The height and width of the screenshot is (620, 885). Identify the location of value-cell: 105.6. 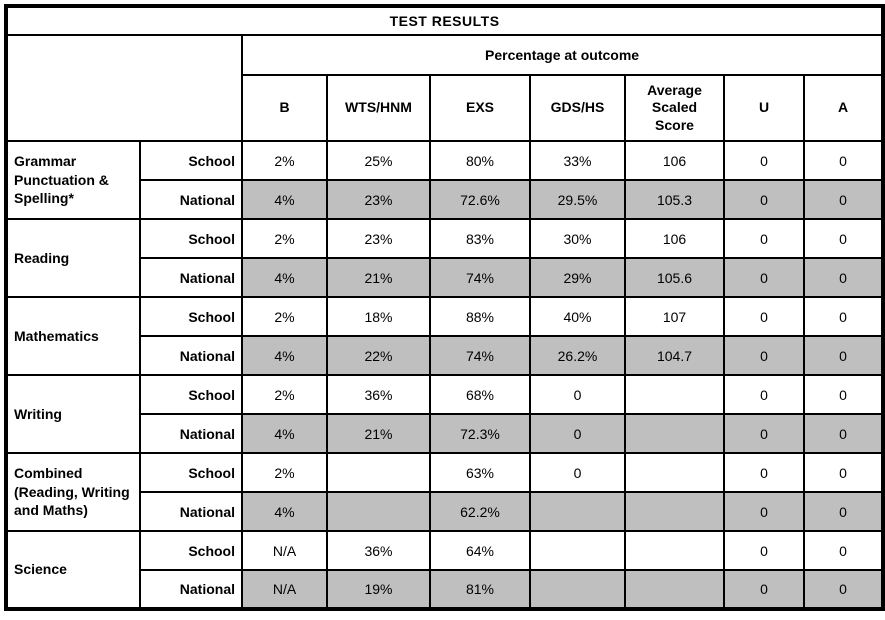
(674, 277).